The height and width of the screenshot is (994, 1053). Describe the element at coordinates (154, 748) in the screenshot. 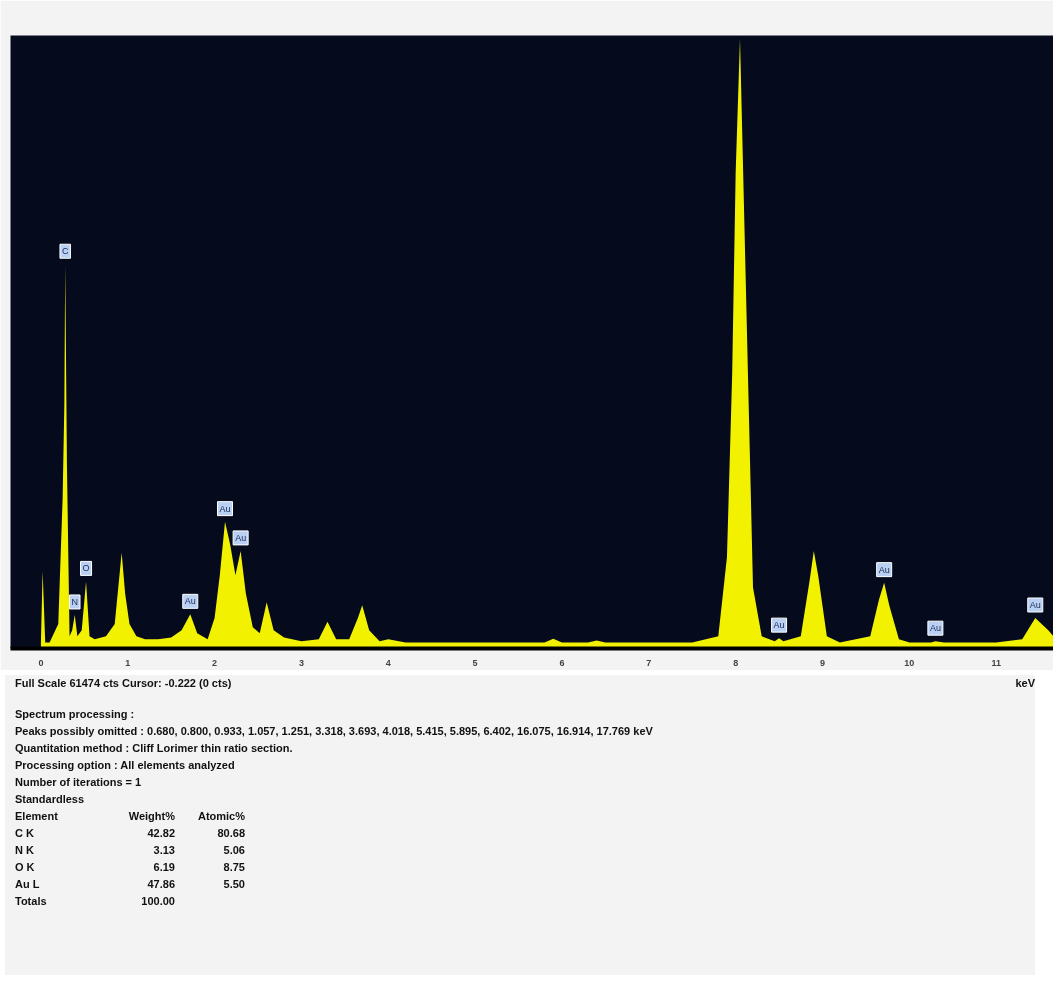

I see `text: Quantitation method : Cliff Lorimer thin ratio section.` at that location.